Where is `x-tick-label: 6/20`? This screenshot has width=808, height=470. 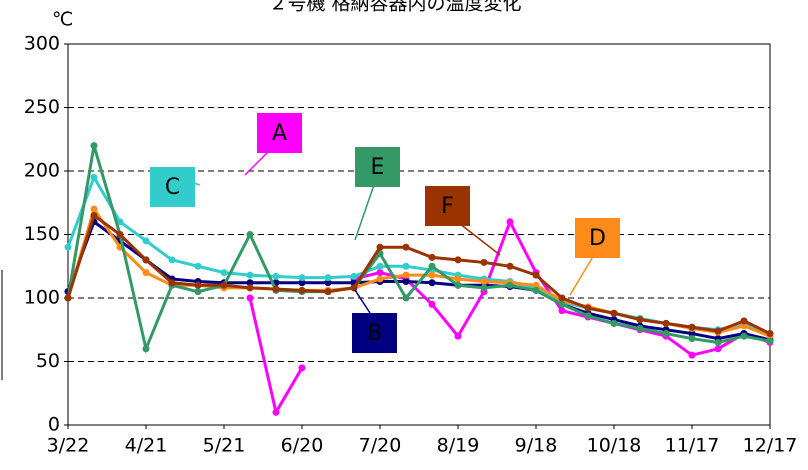 x-tick-label: 6/20 is located at coordinates (302, 446).